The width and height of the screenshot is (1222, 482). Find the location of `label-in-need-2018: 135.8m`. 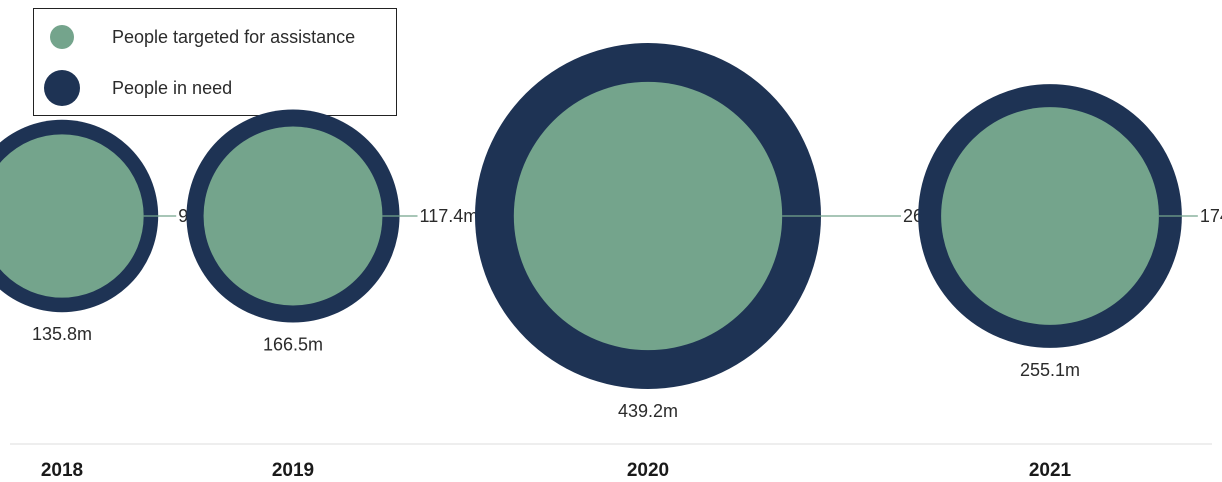

label-in-need-2018: 135.8m is located at coordinates (62, 334).